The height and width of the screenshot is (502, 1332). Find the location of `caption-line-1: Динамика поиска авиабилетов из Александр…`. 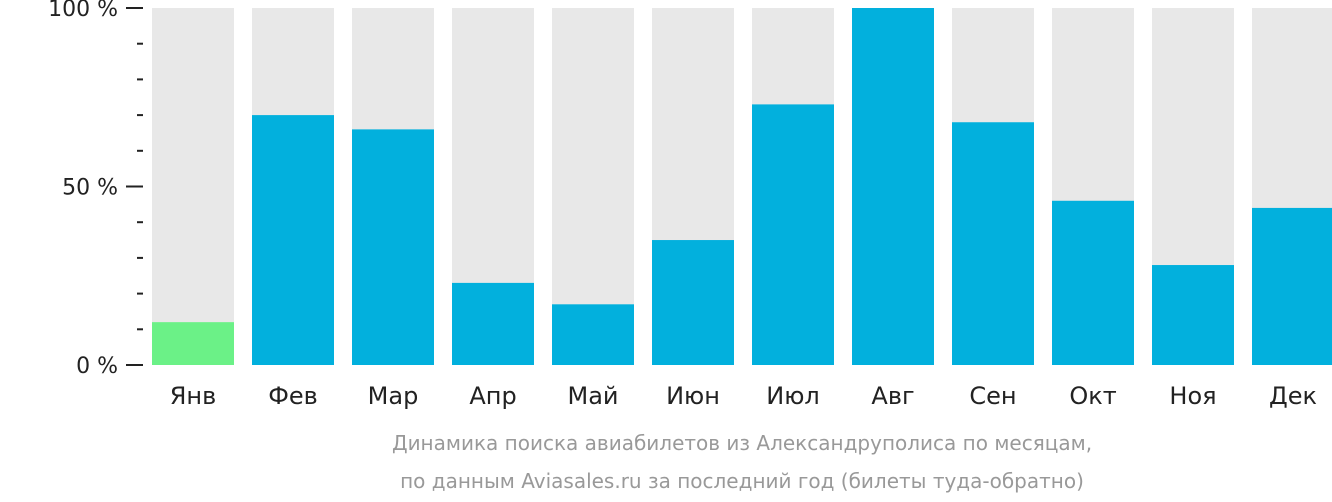

caption-line-1: Динамика поиска авиабилетов из Александр… is located at coordinates (742, 443).